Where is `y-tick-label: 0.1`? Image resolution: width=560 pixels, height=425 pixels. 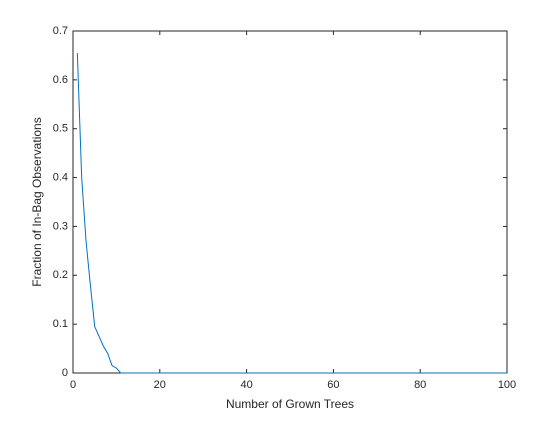 y-tick-label: 0.1 is located at coordinates (60, 324).